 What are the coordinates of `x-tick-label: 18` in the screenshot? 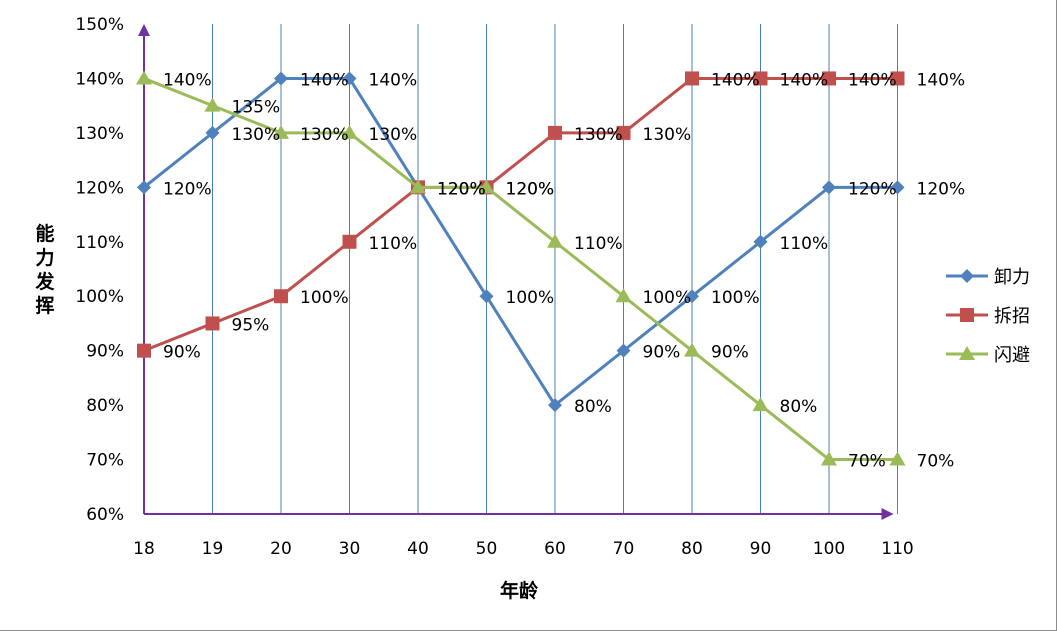 It's located at (144, 549).